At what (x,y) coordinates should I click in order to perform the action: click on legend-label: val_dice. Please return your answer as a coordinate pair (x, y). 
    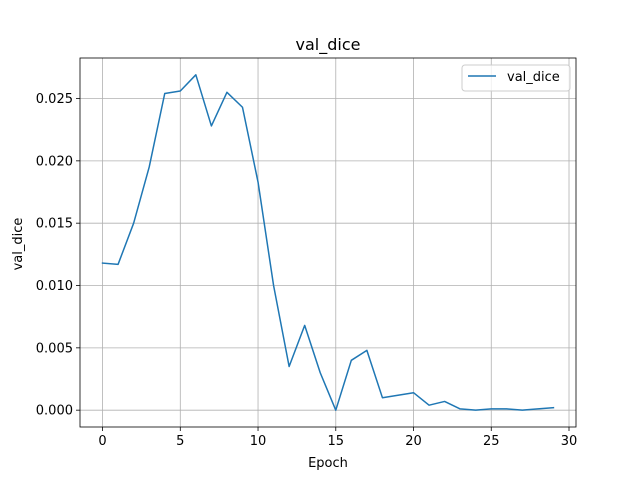
    Looking at the image, I should click on (533, 77).